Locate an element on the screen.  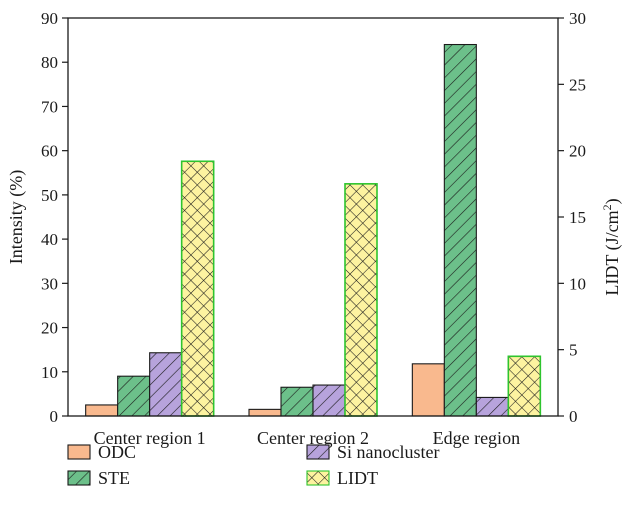
y2-tick-label: 30 is located at coordinates (577, 18).